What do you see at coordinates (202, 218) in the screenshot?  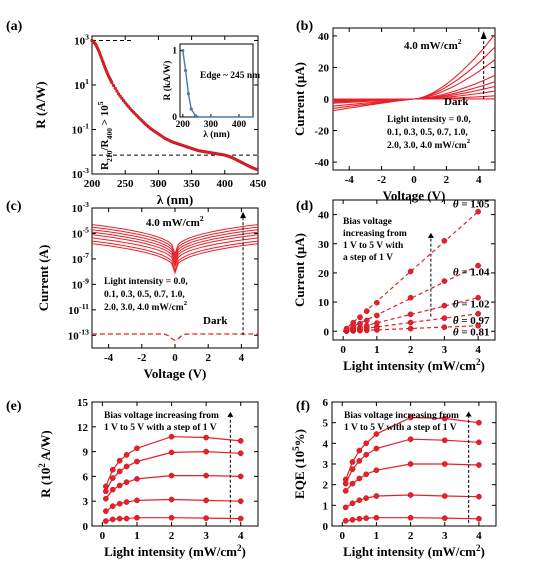 I see `top-intensity-label-part-1: 2` at bounding box center [202, 218].